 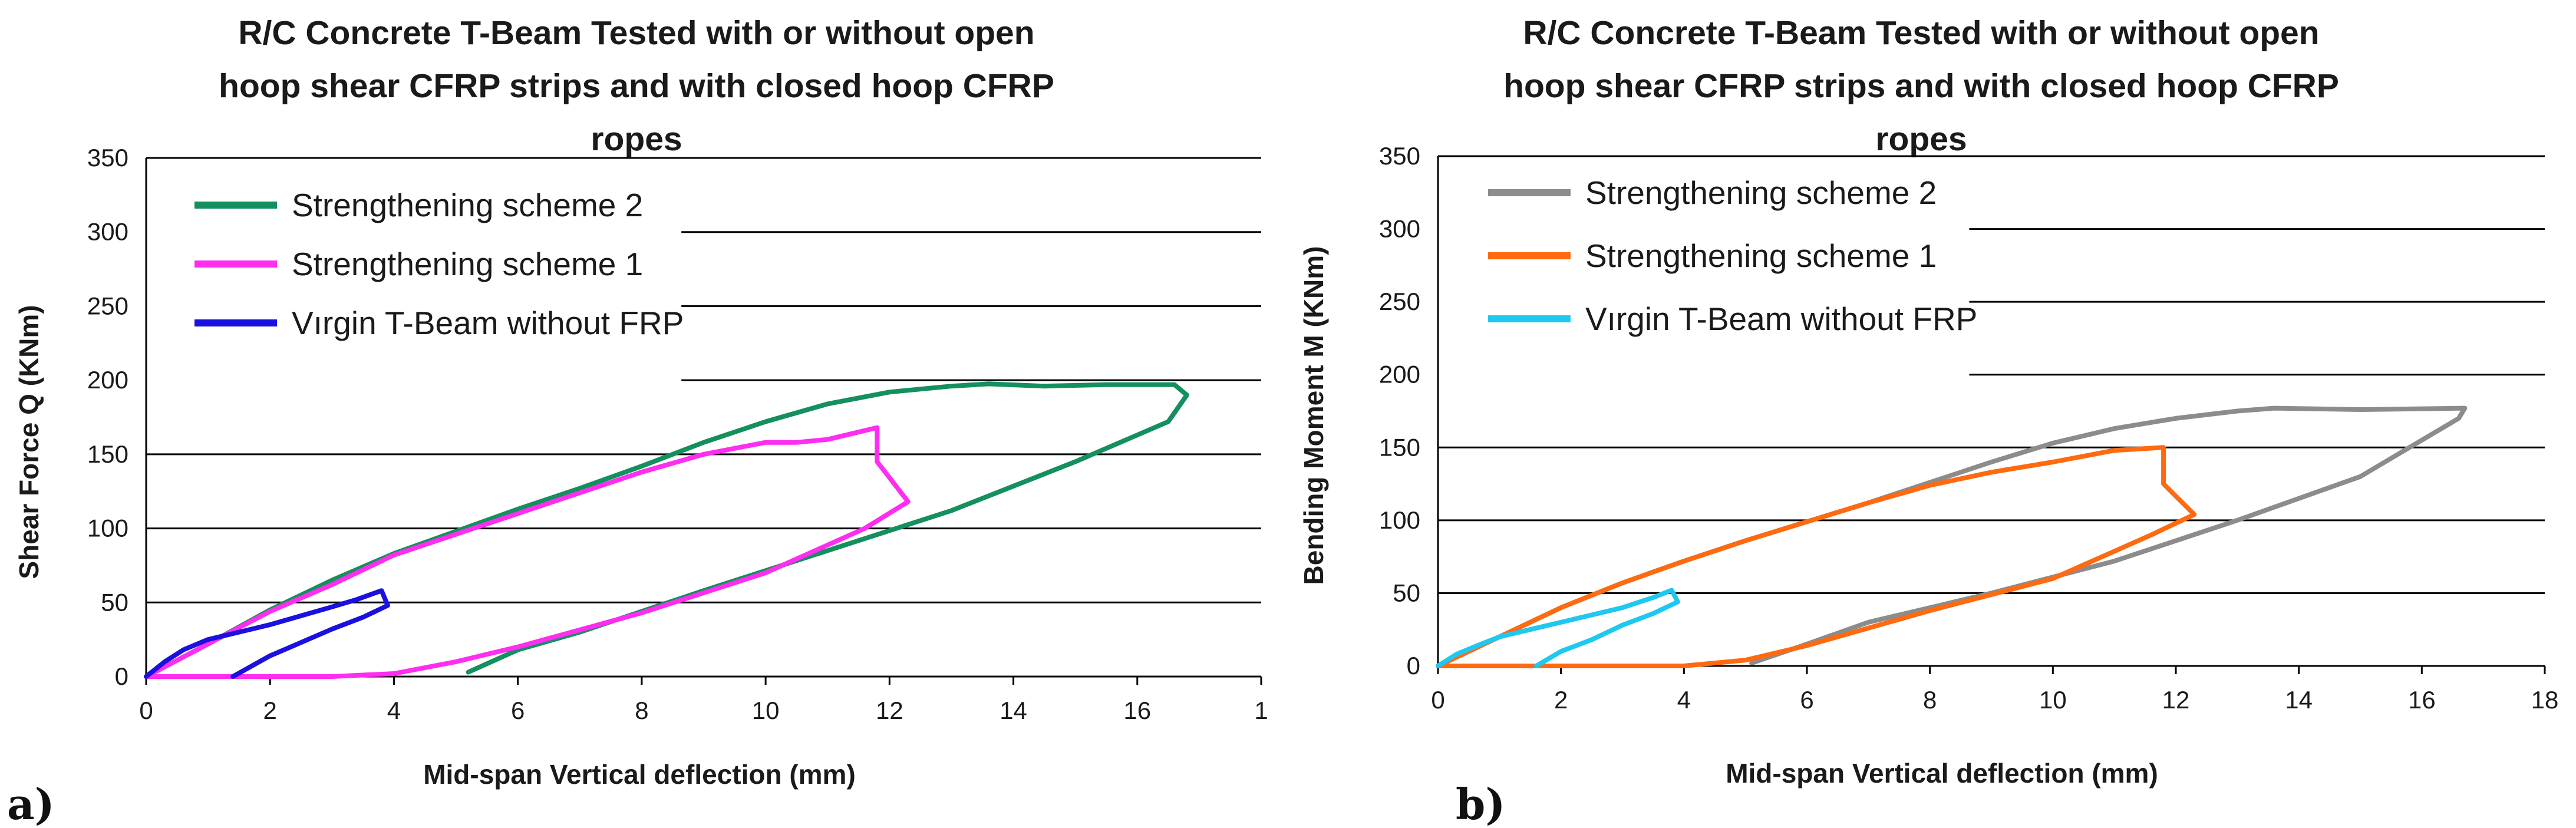 What do you see at coordinates (1399, 375) in the screenshot?
I see `panel-b-y-tick-label: 200` at bounding box center [1399, 375].